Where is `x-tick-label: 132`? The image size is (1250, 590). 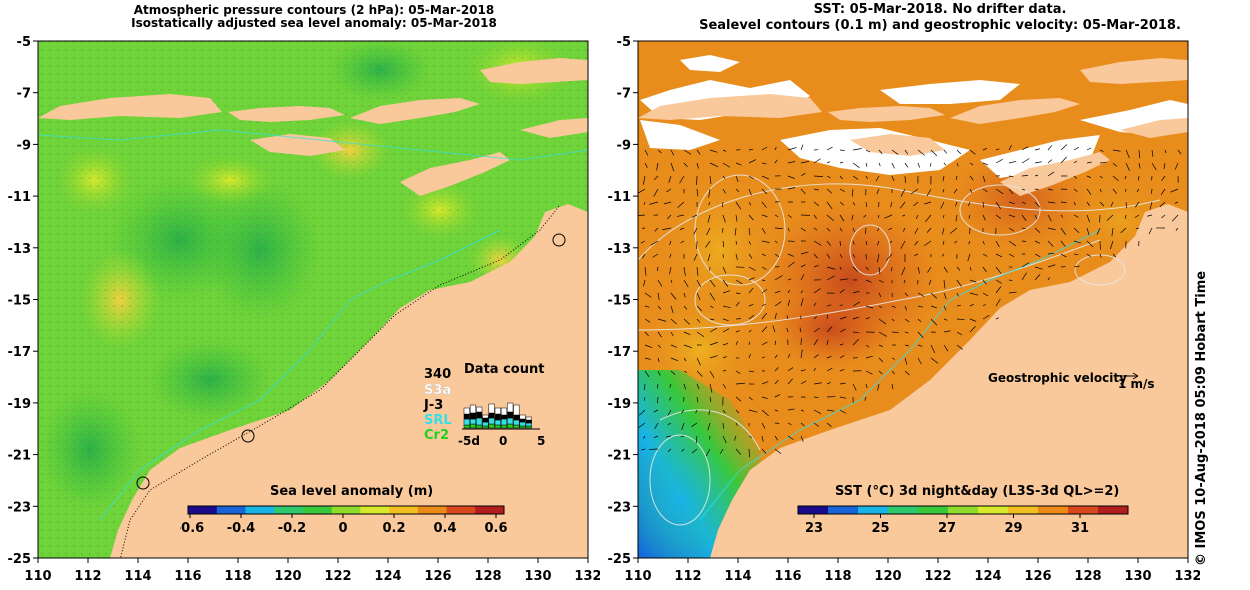
x-tick-label: 132 is located at coordinates (1187, 576).